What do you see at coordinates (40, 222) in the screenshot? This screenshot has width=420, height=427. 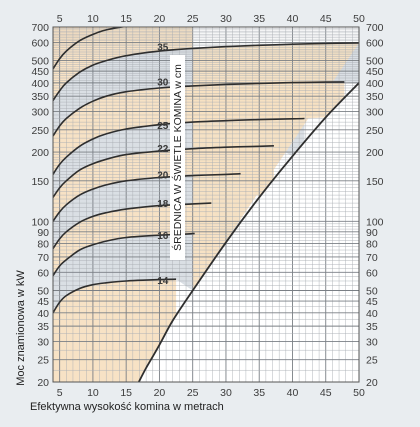 I see `y-tick-label-left: 100` at bounding box center [40, 222].